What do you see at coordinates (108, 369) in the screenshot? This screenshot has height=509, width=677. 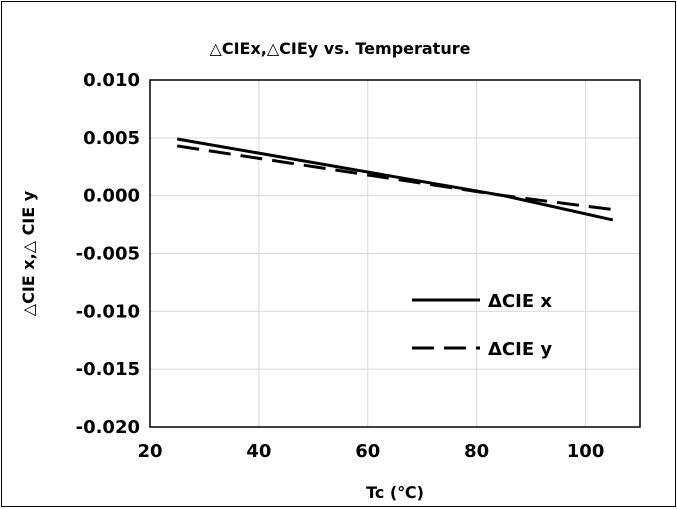 I see `y-tick-label: -0.015` at bounding box center [108, 369].